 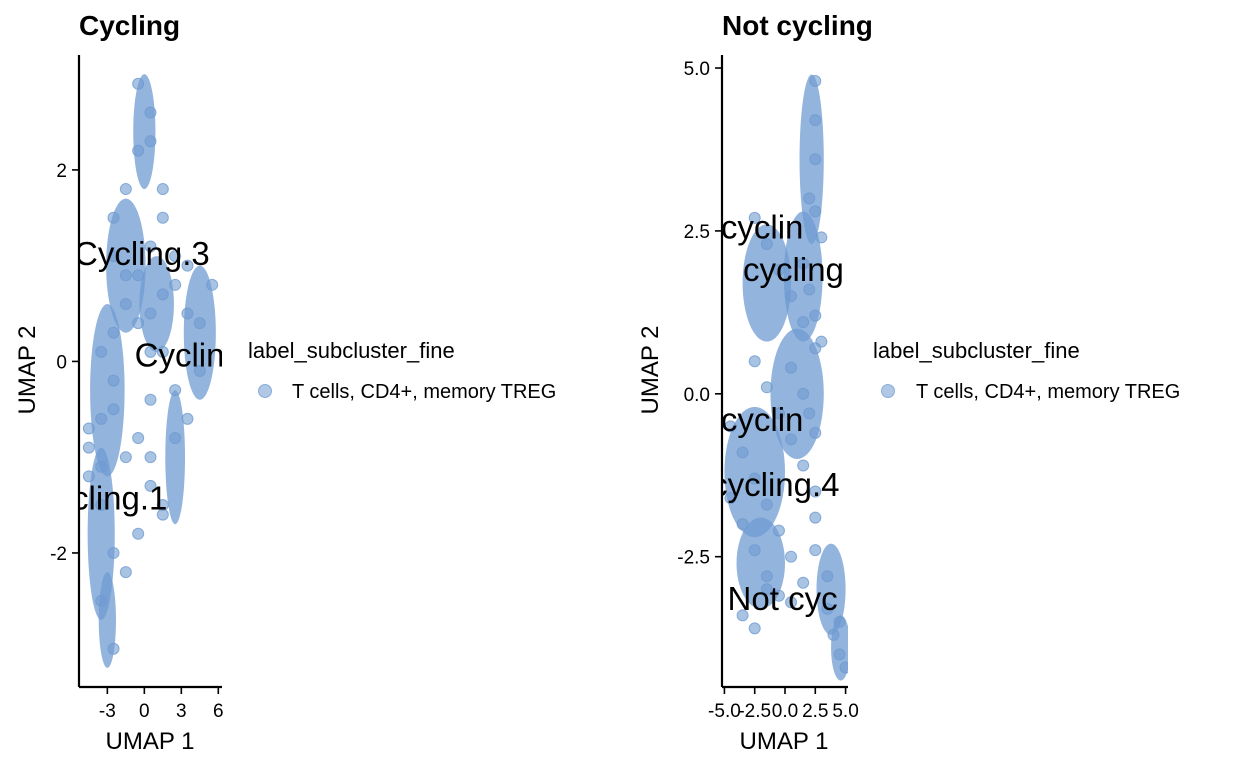 I want to click on x-tick-label: -3, so click(x=107, y=711).